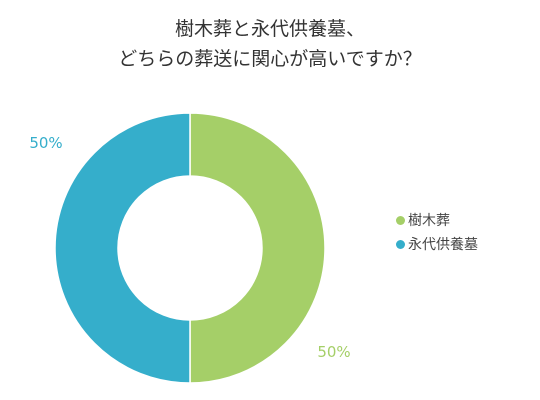 The height and width of the screenshot is (400, 540). Describe the element at coordinates (400, 244) in the screenshot. I see `legend-marker-eitai-kuyobo` at that location.